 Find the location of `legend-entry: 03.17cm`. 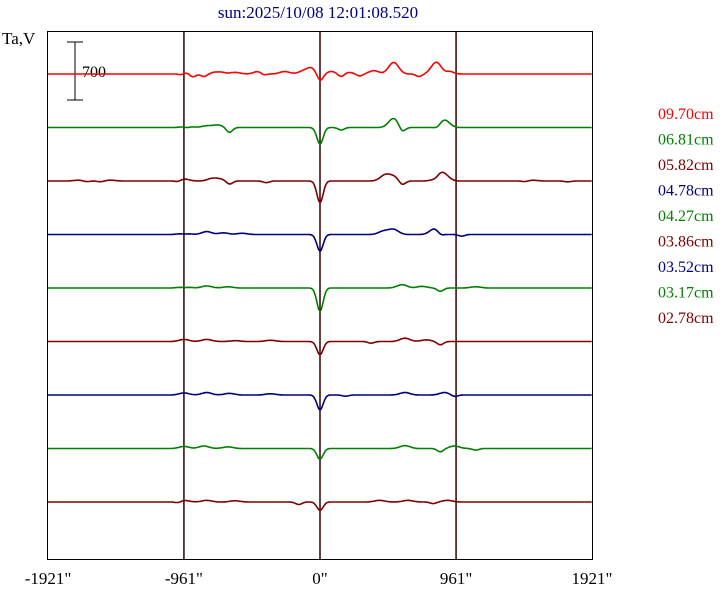

legend-entry: 03.17cm is located at coordinates (686, 293).